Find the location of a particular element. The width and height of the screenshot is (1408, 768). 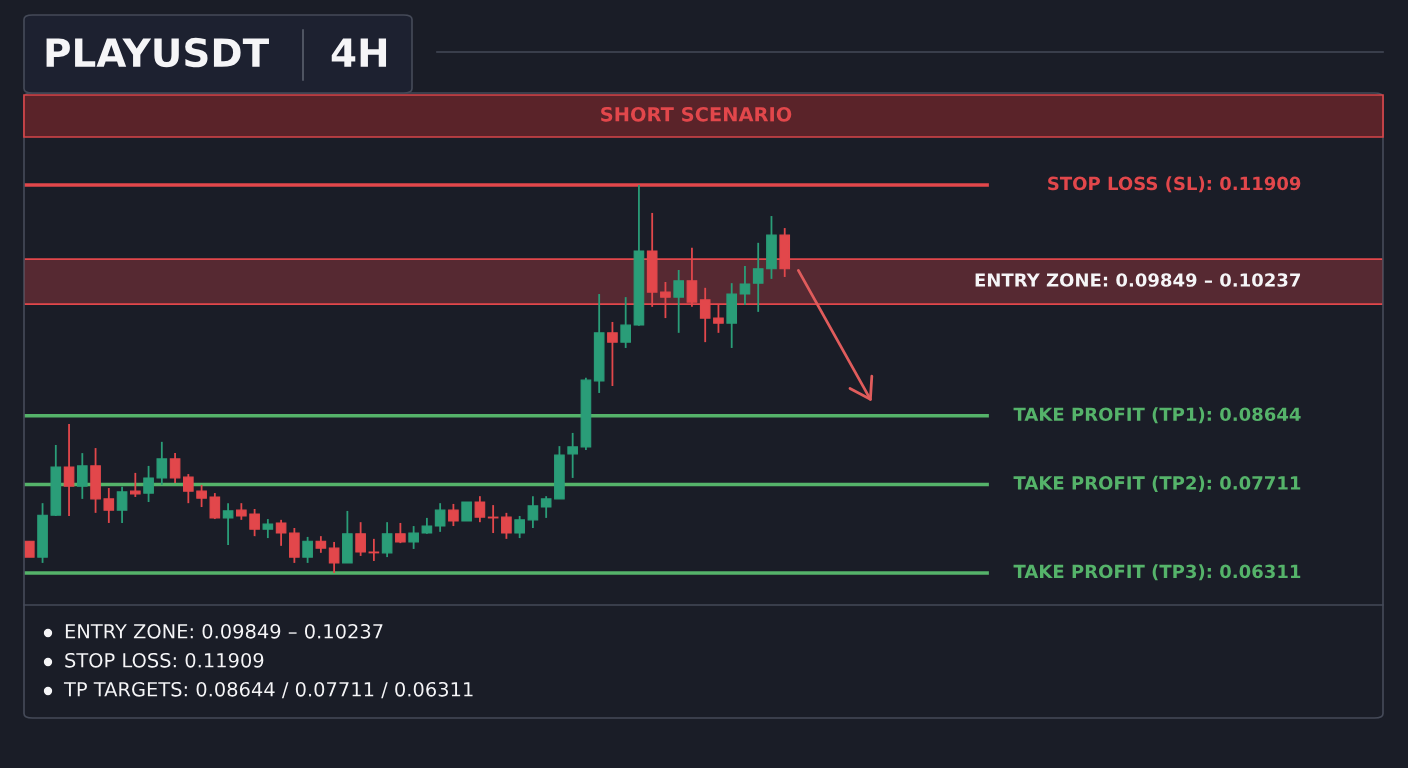

text: STOP LOSS: 0.11909 is located at coordinates (164, 660).